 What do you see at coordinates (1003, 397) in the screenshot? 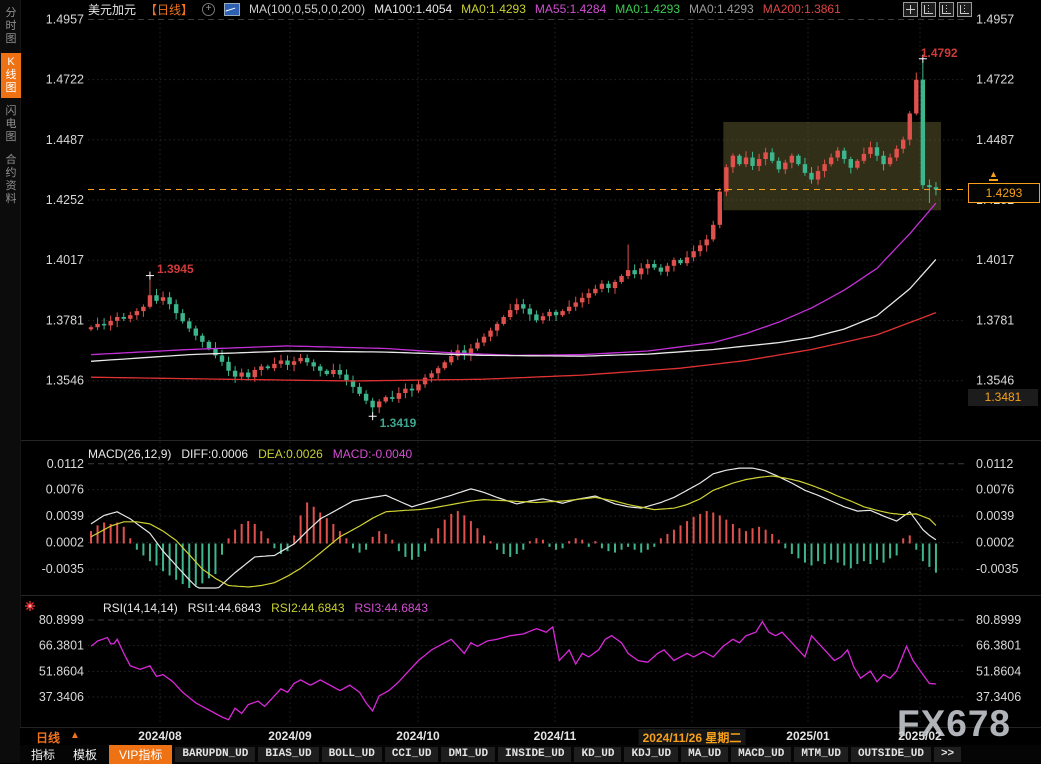
I see `low-price-badge: 1.3481` at bounding box center [1003, 397].